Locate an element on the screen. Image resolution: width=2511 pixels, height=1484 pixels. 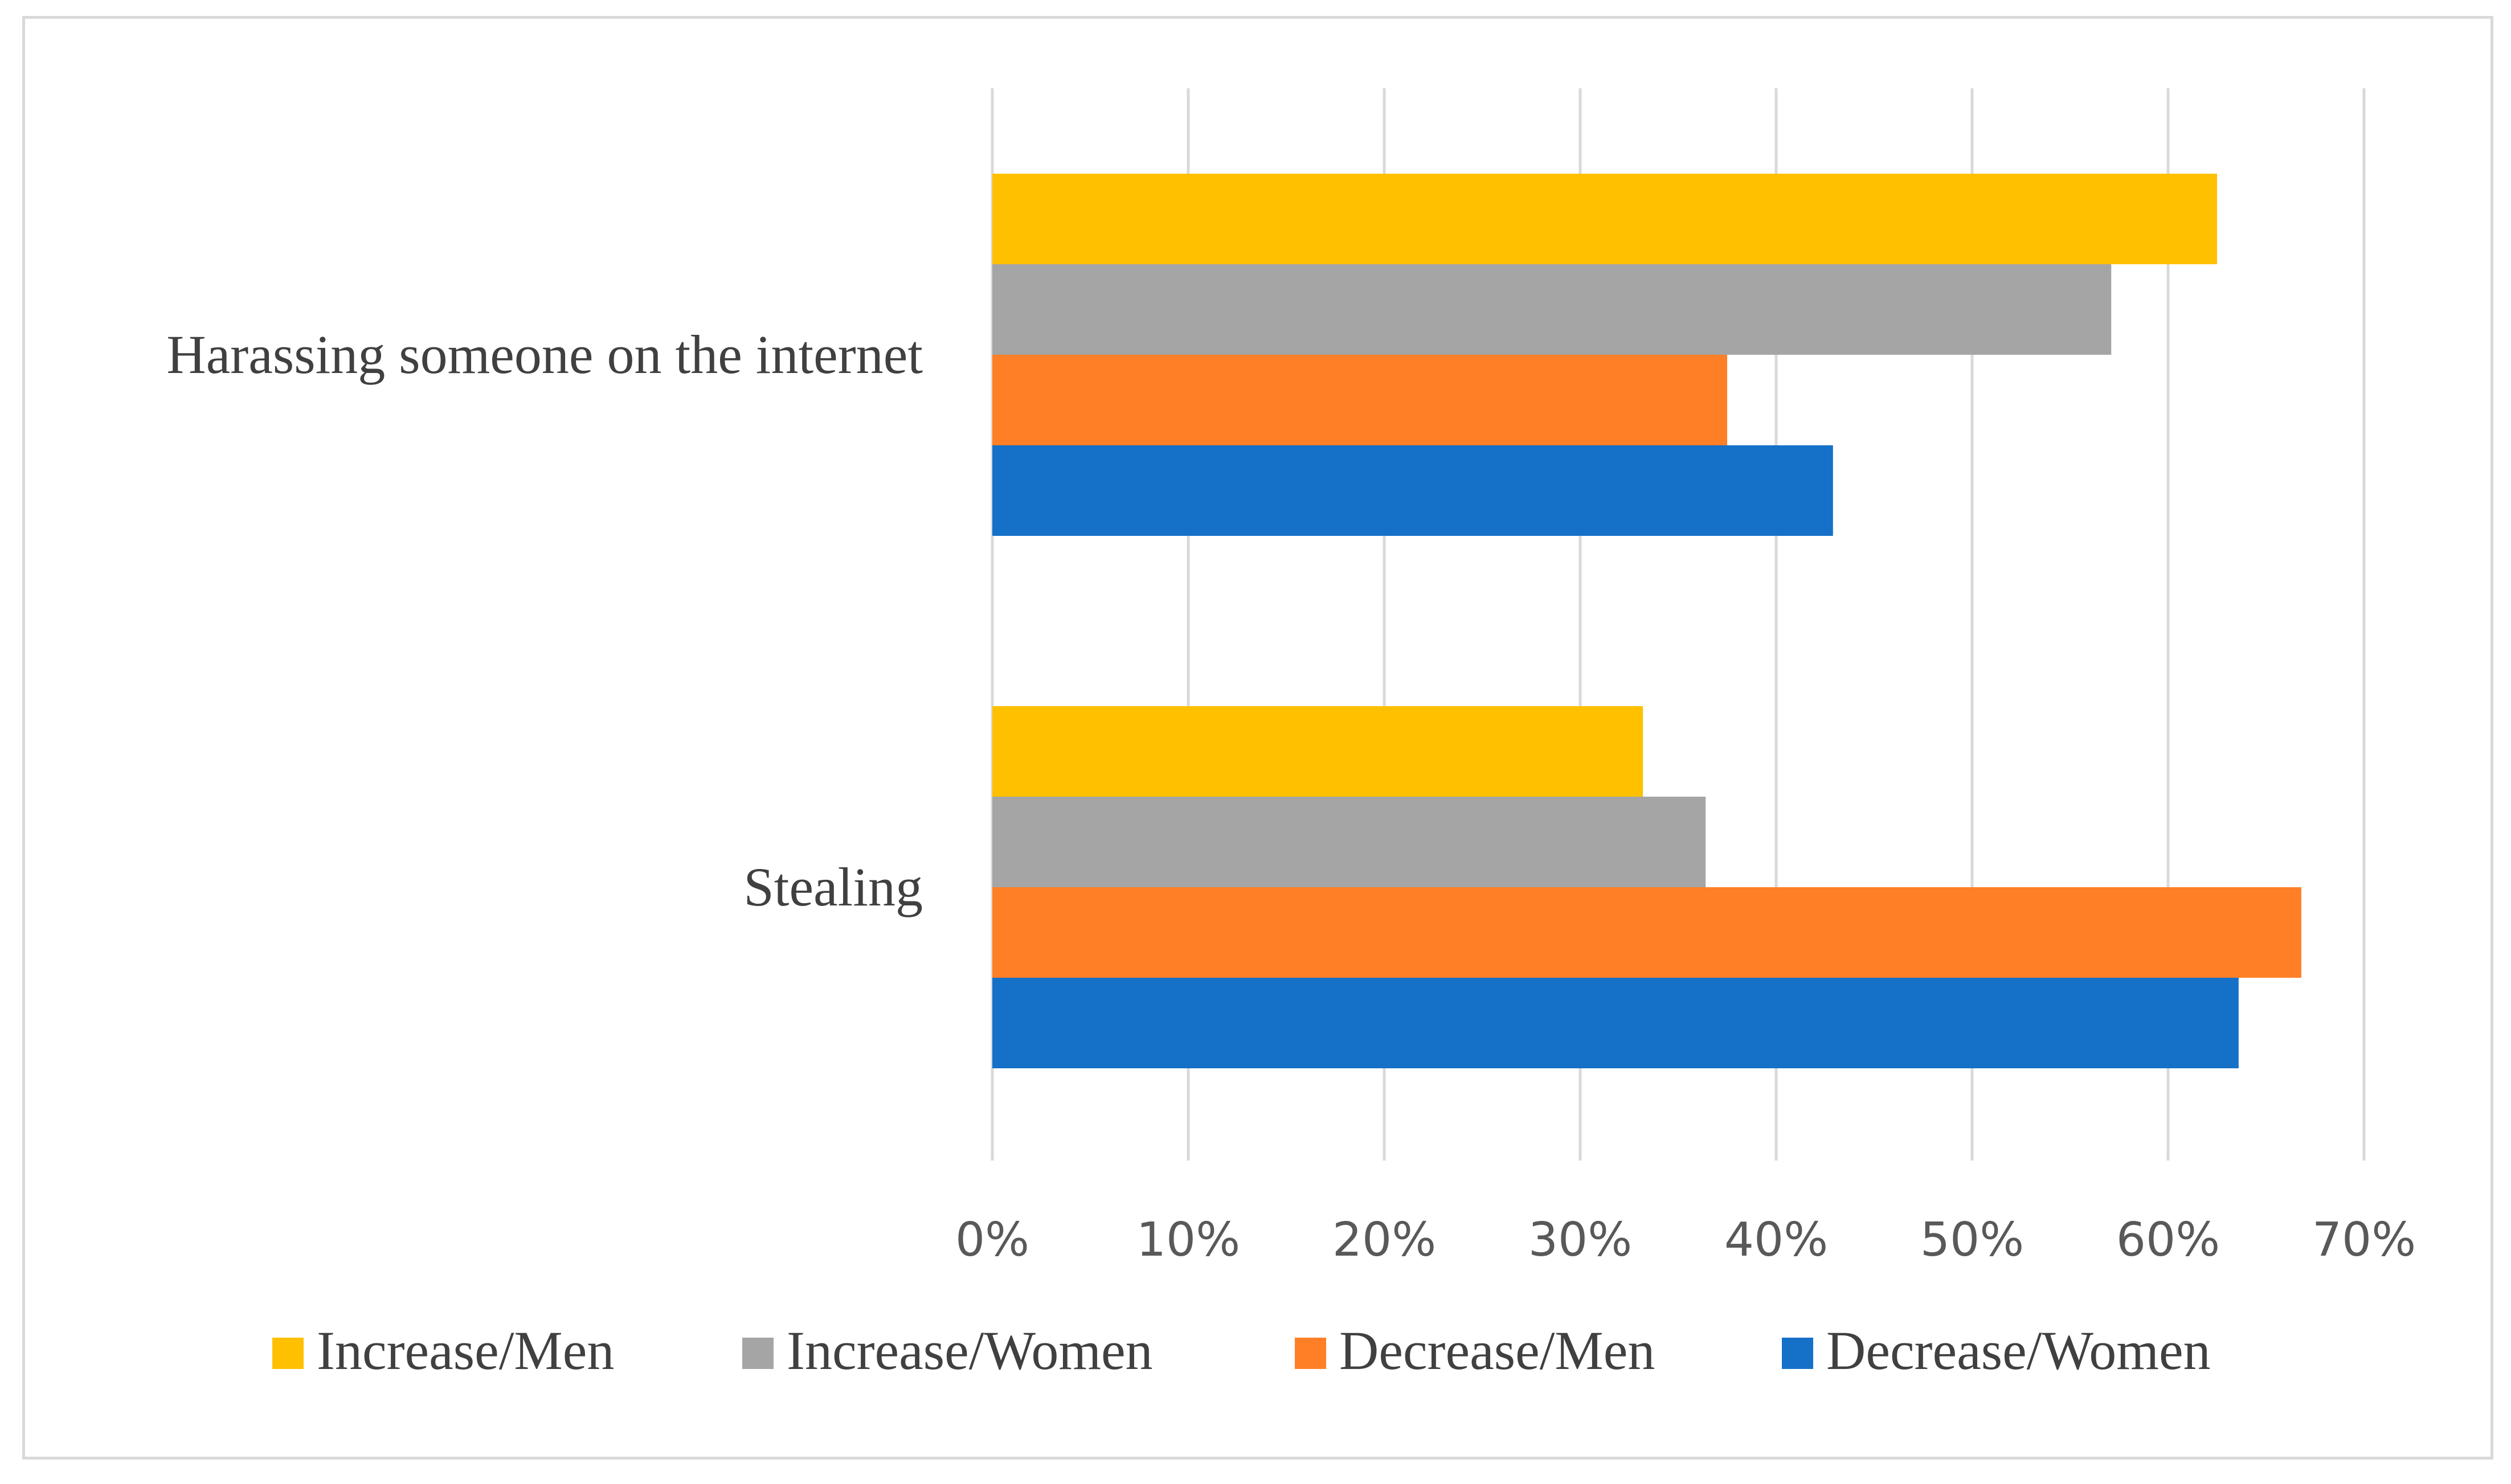
legend-label: Increase/Women is located at coordinates (970, 1350).